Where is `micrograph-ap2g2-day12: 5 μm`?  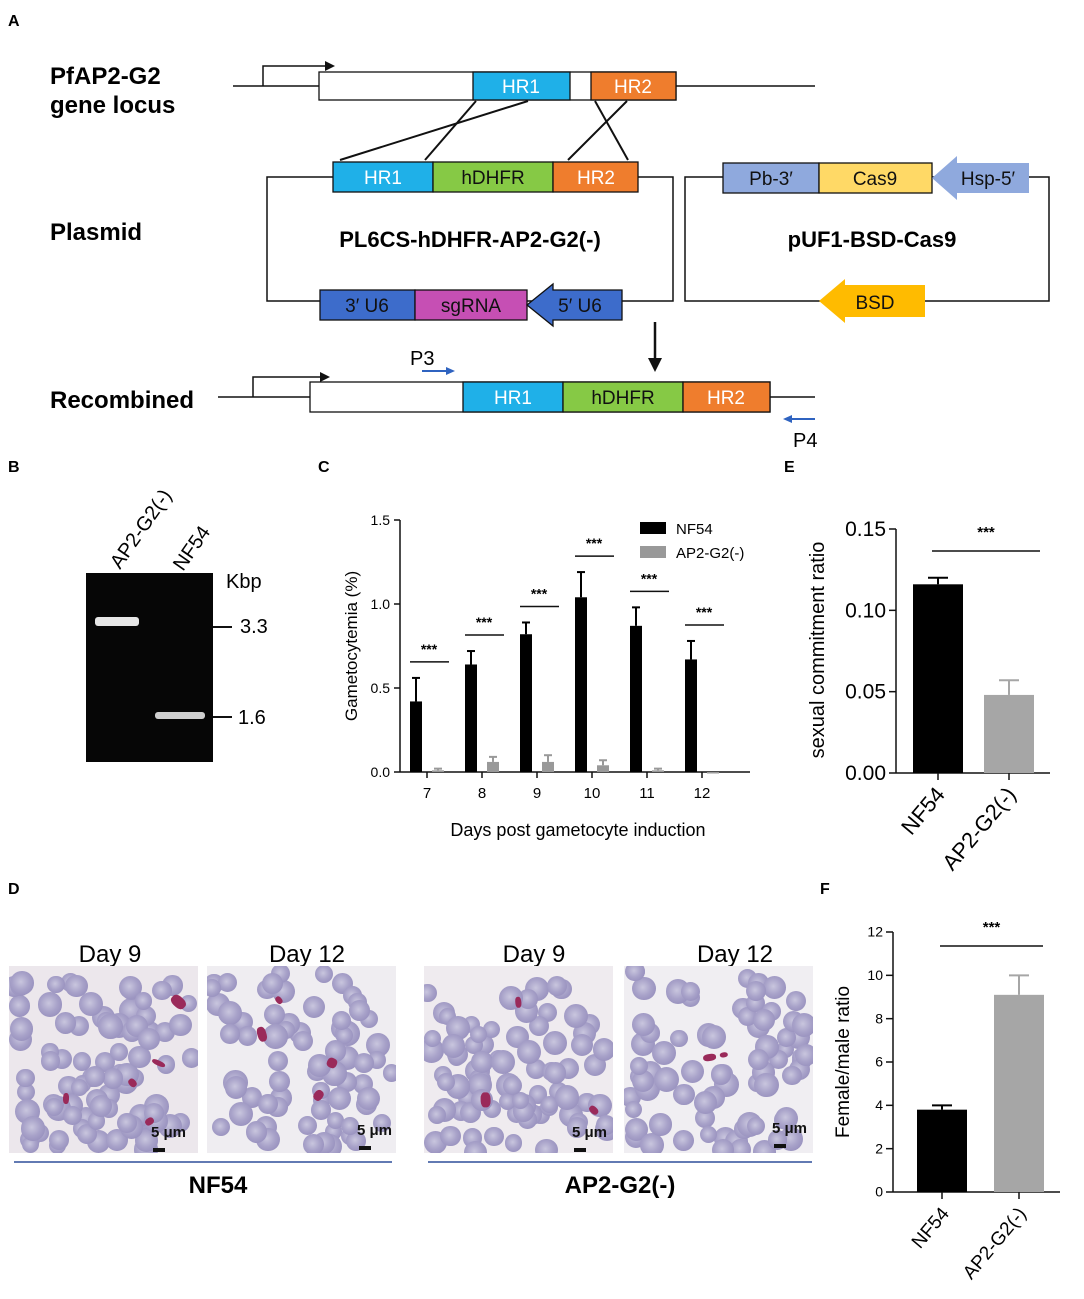 micrograph-ap2g2-day12: 5 μm is located at coordinates (718, 1059).